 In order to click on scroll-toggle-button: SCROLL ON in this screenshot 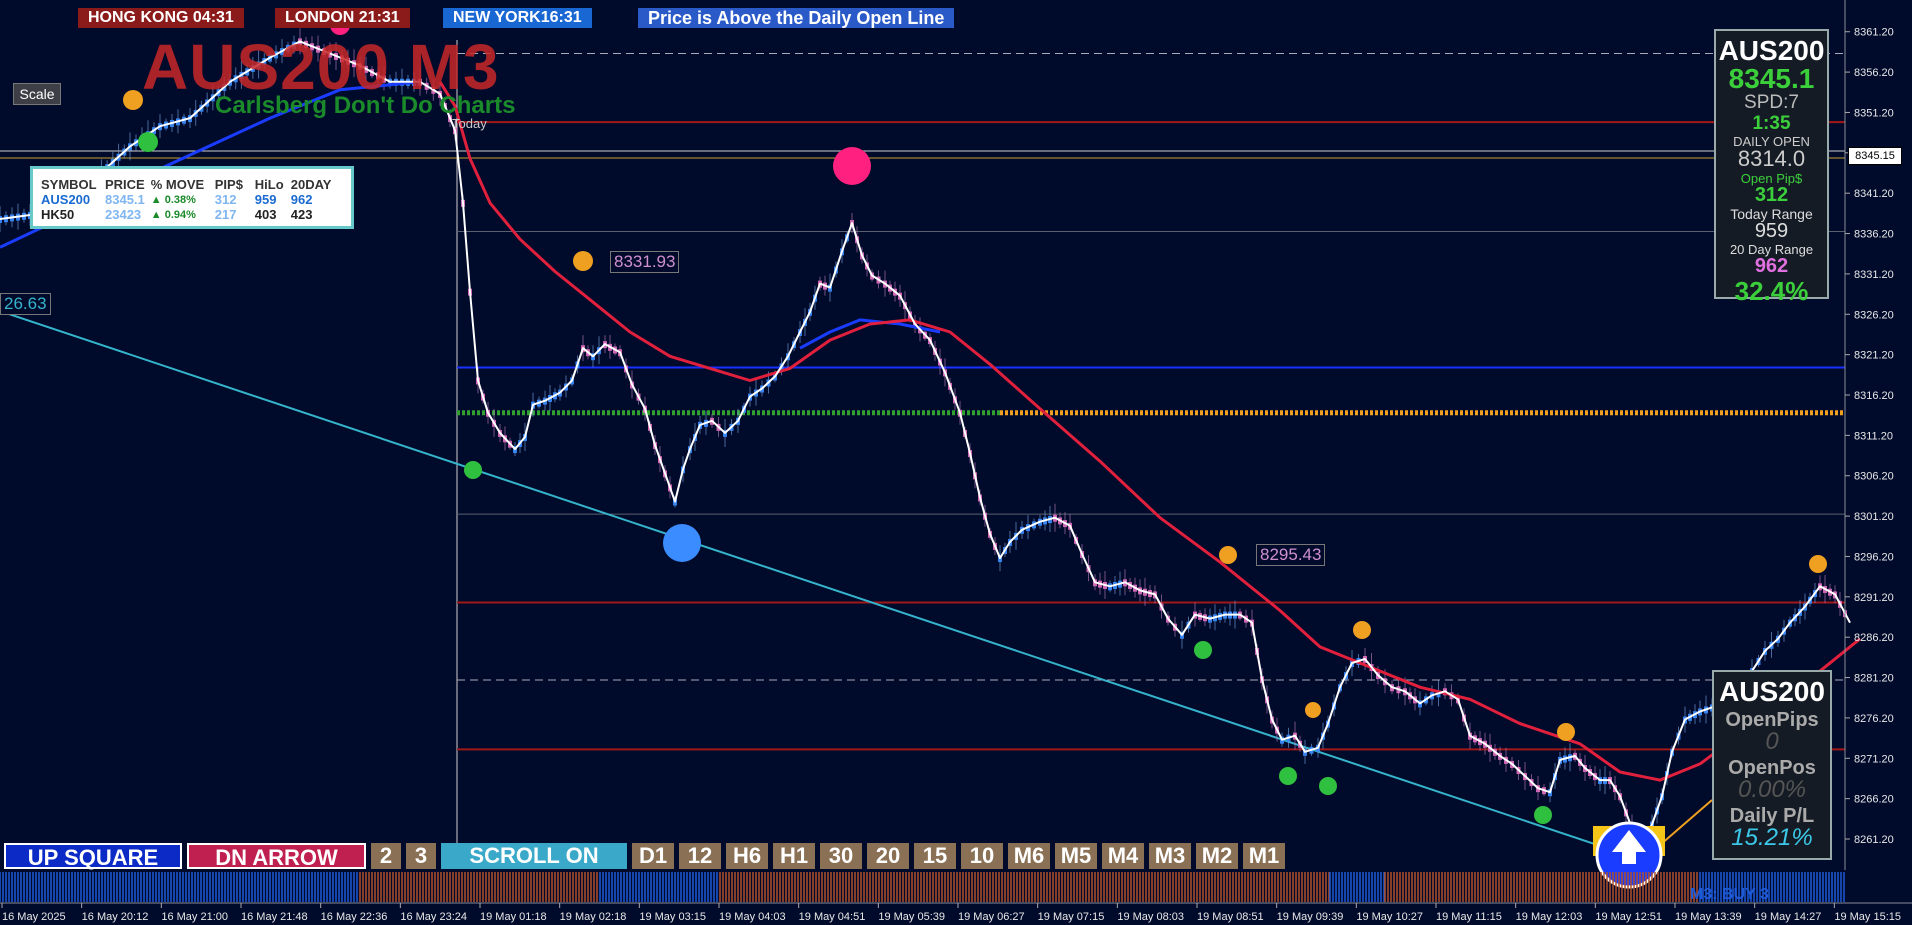, I will do `click(534, 856)`.